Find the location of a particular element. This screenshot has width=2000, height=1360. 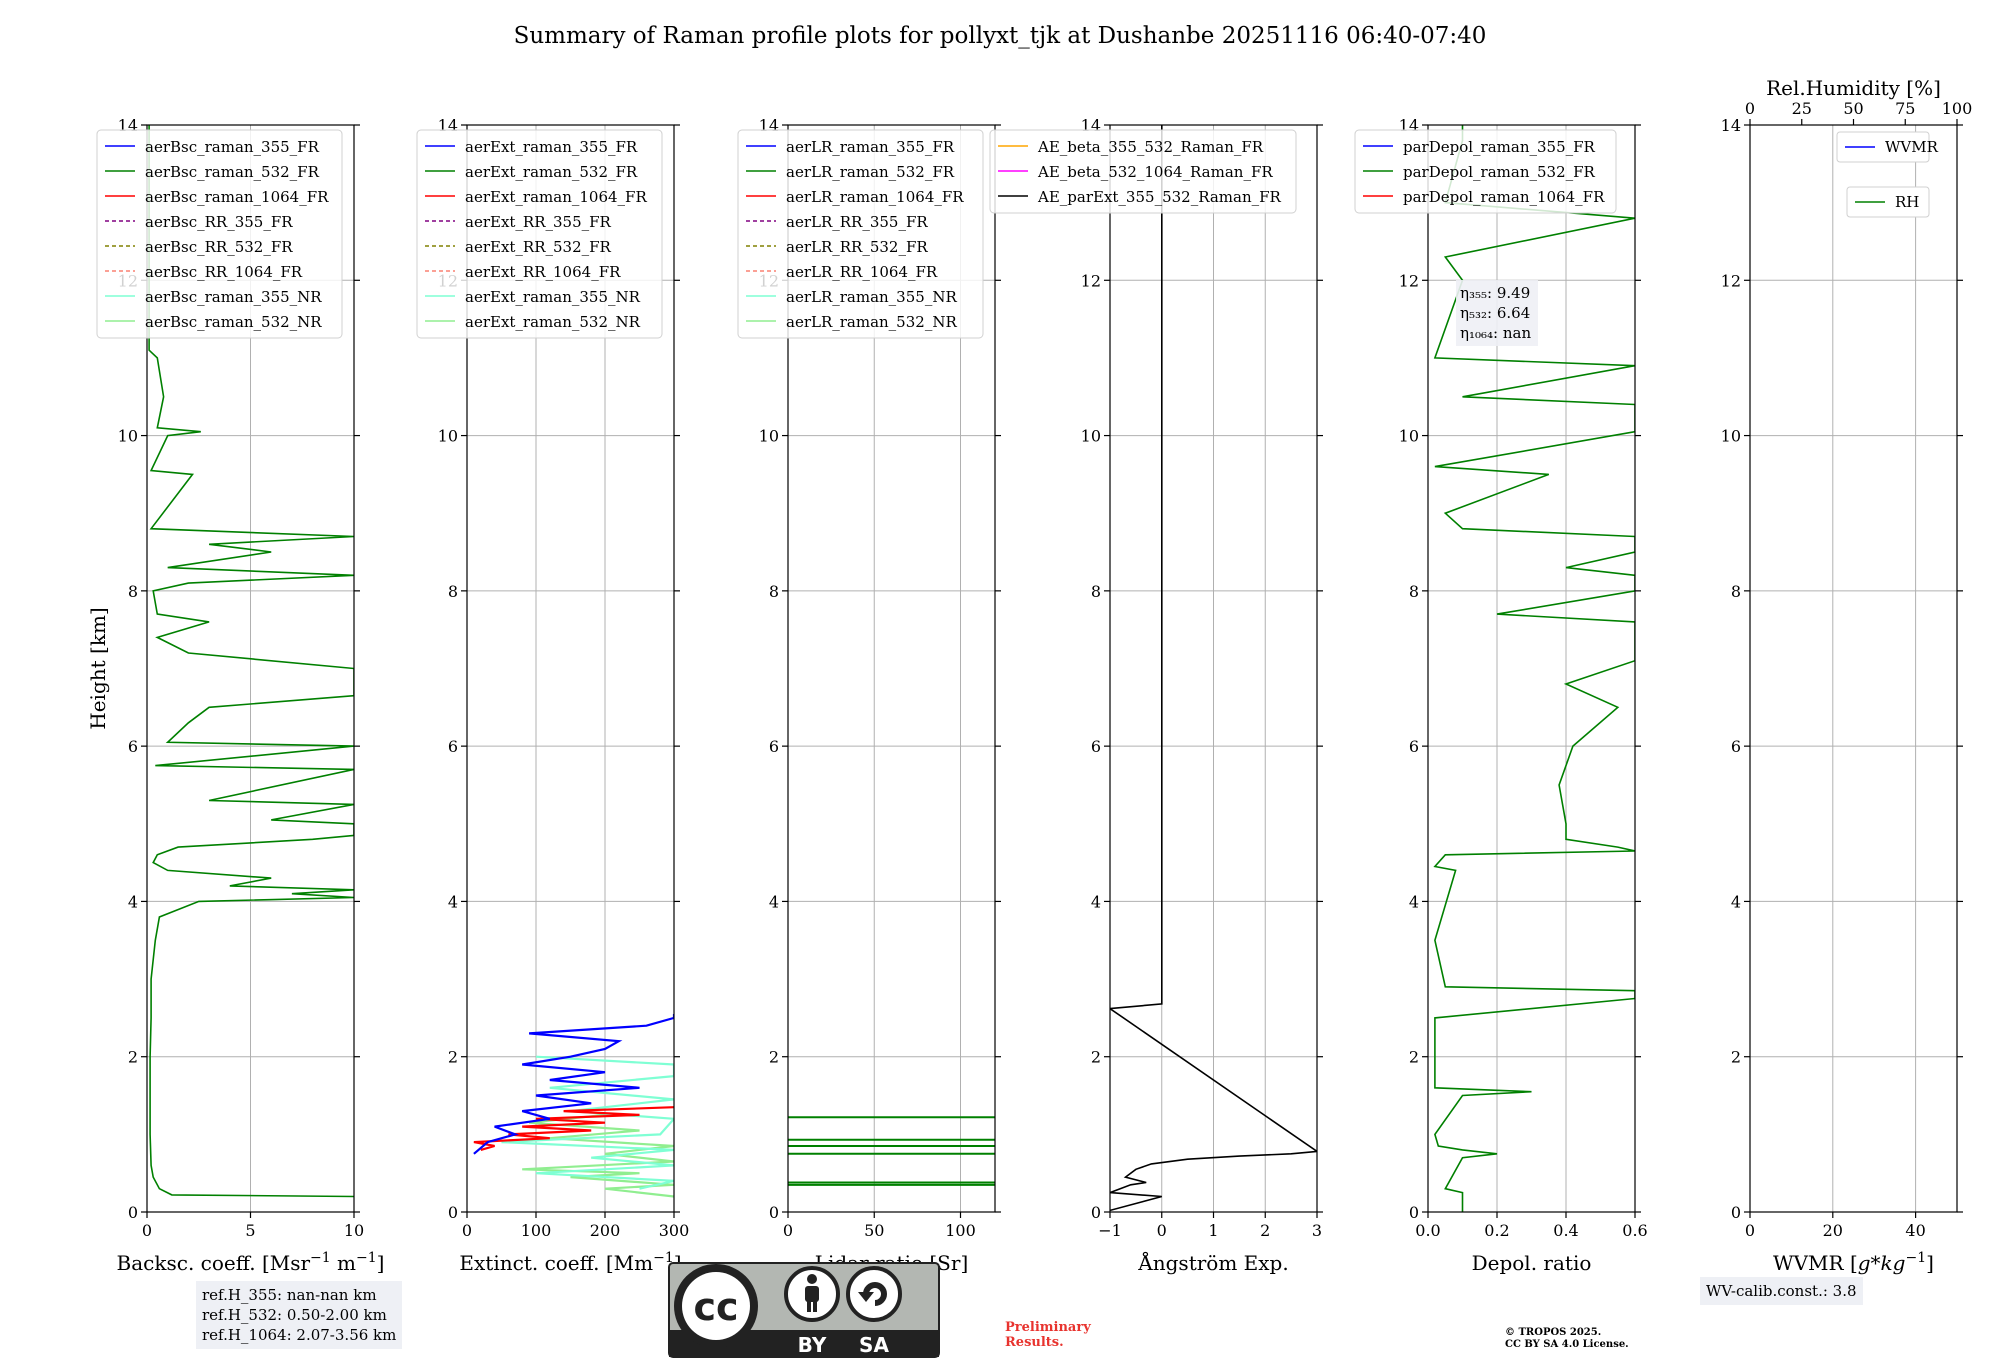

cc-text: cc is located at coordinates (715, 1307).